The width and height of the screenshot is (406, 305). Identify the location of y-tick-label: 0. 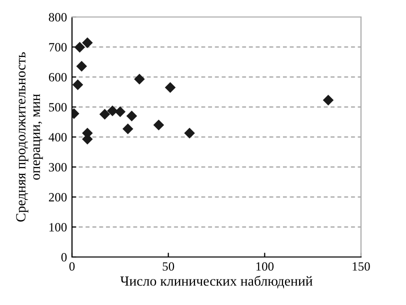
(64, 257).